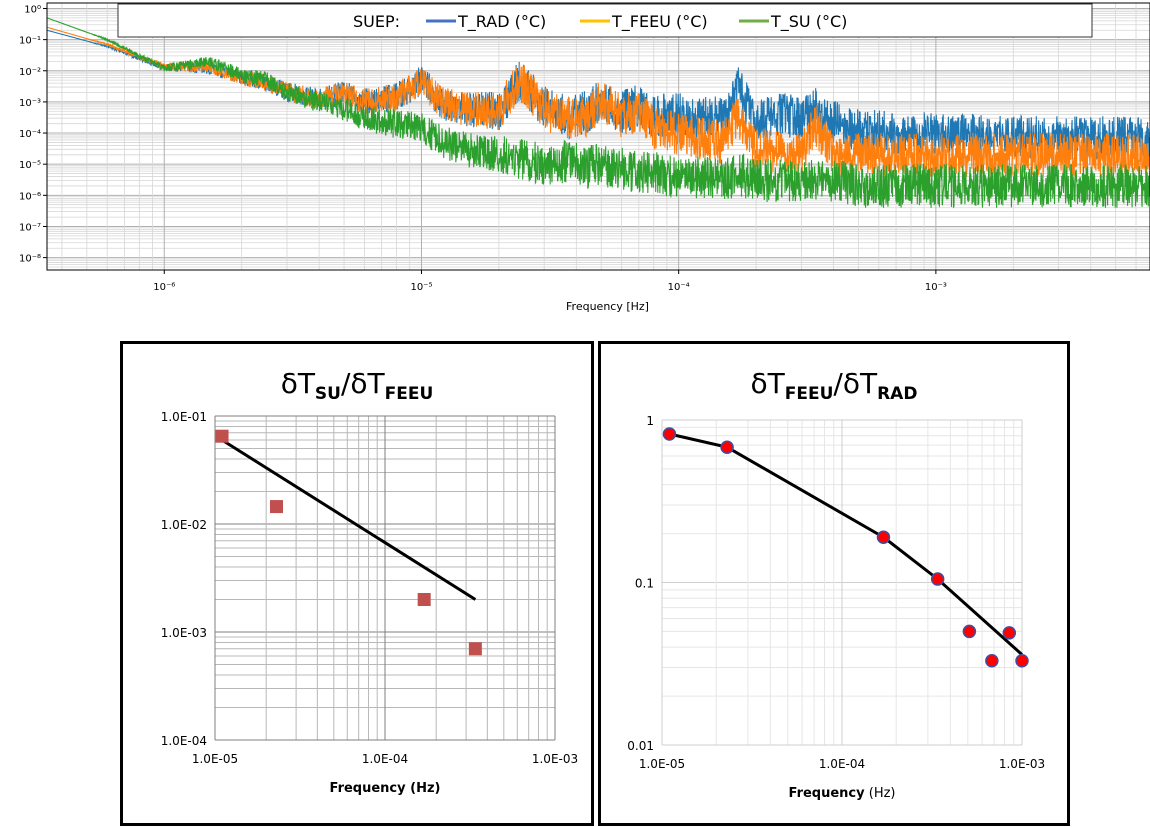 The height and width of the screenshot is (827, 1150). Describe the element at coordinates (30, 259) in the screenshot. I see `y-tick-label: 10⁻⁸` at that location.